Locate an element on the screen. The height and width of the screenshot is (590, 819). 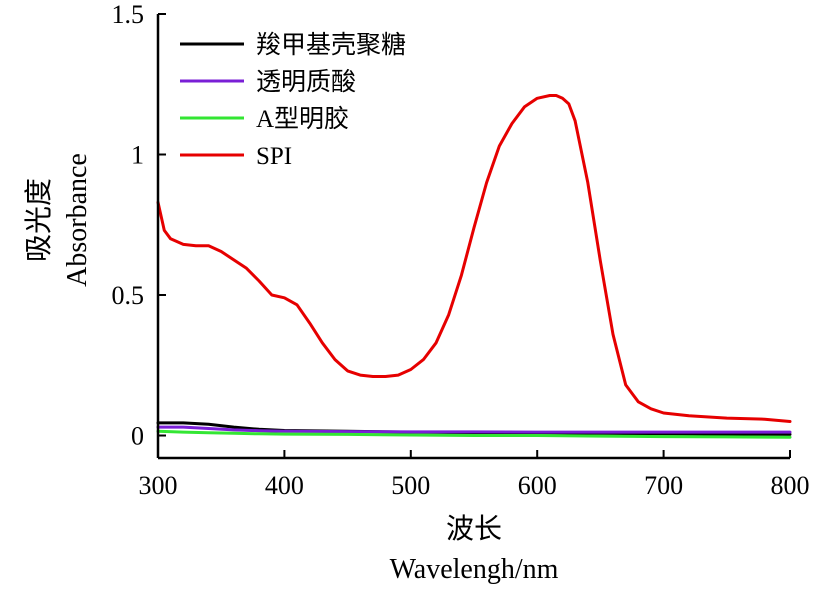
y-tick-label: 0 is located at coordinates (137, 436).